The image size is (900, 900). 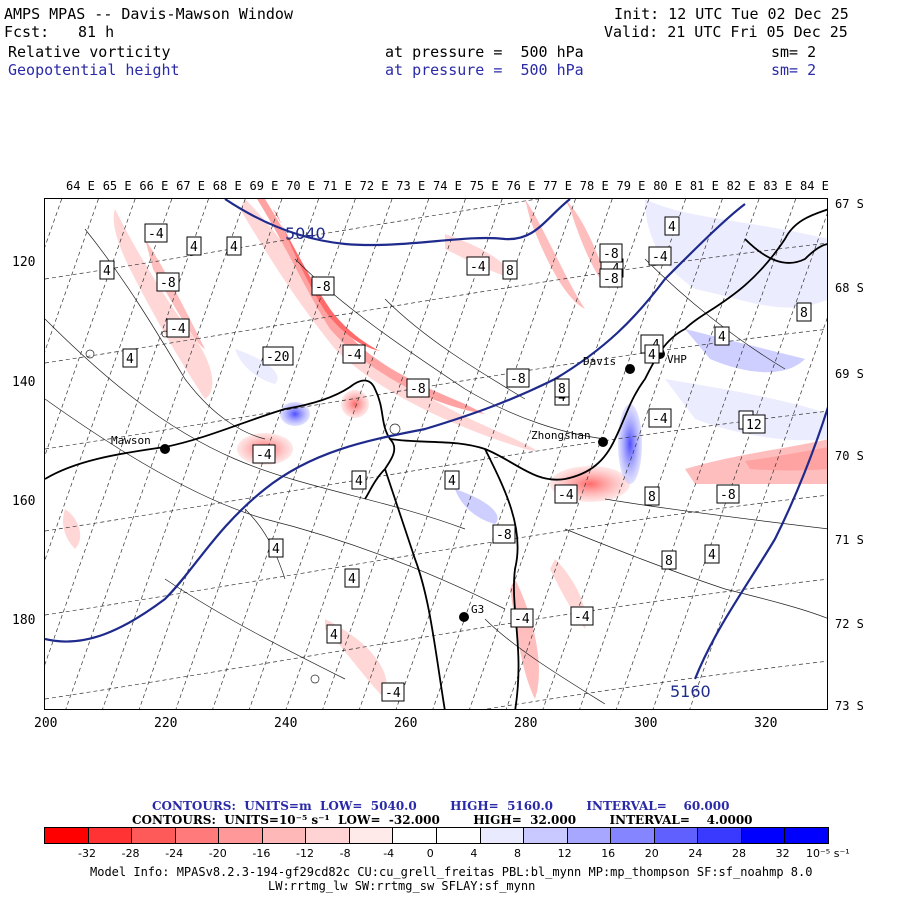 What do you see at coordinates (148, 14) in the screenshot?
I see `page-title: AMPS MPAS -- Davis-Mawson Window` at bounding box center [148, 14].